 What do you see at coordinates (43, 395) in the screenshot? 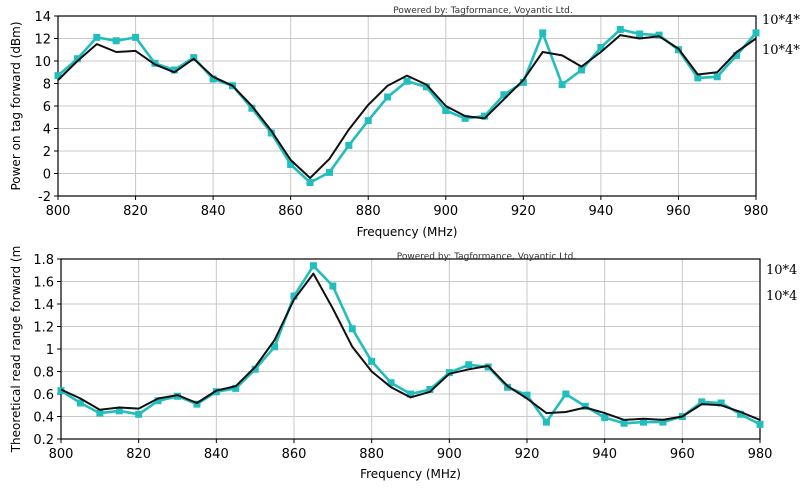
I see `y-tick-label: 0.6` at bounding box center [43, 395].